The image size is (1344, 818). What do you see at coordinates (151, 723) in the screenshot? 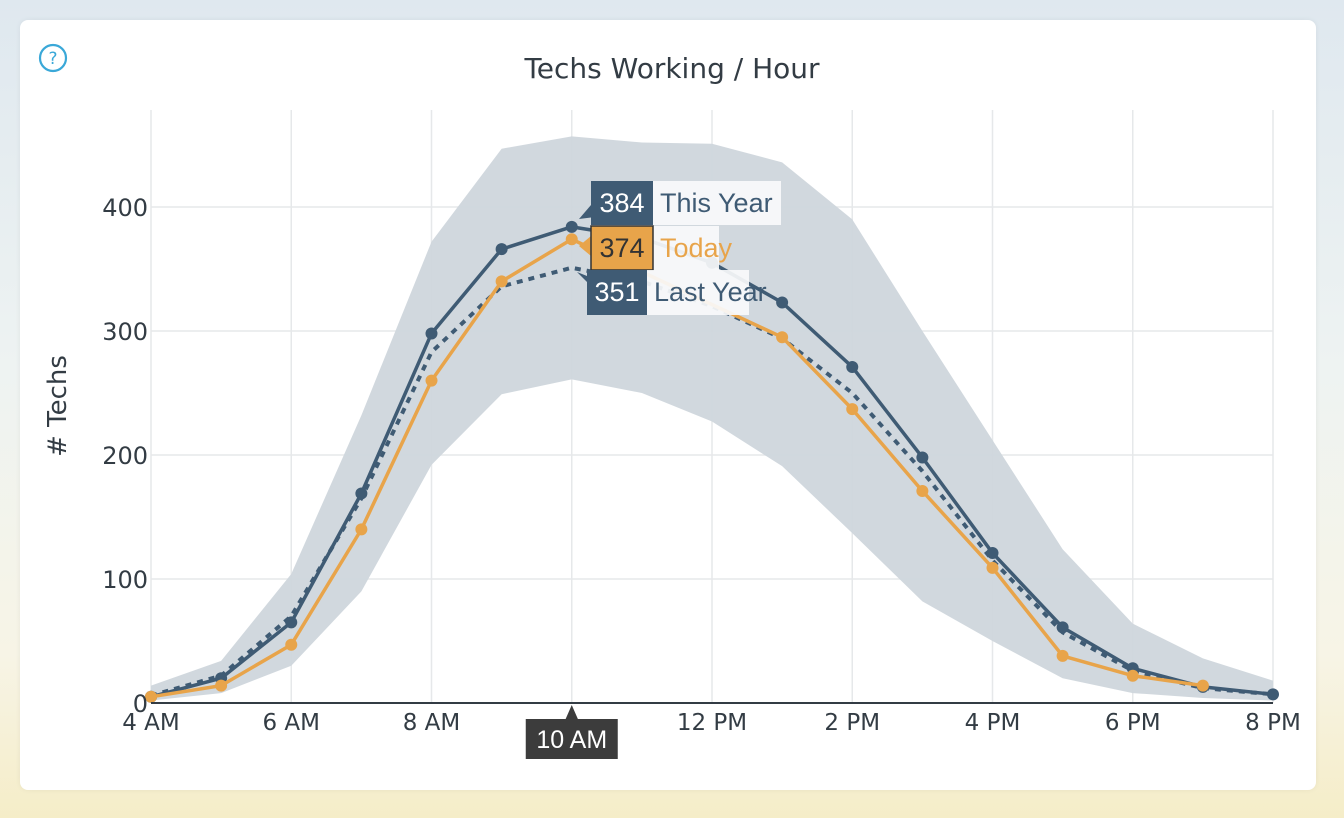
I see `x-tick-label: 4 AM` at bounding box center [151, 723].